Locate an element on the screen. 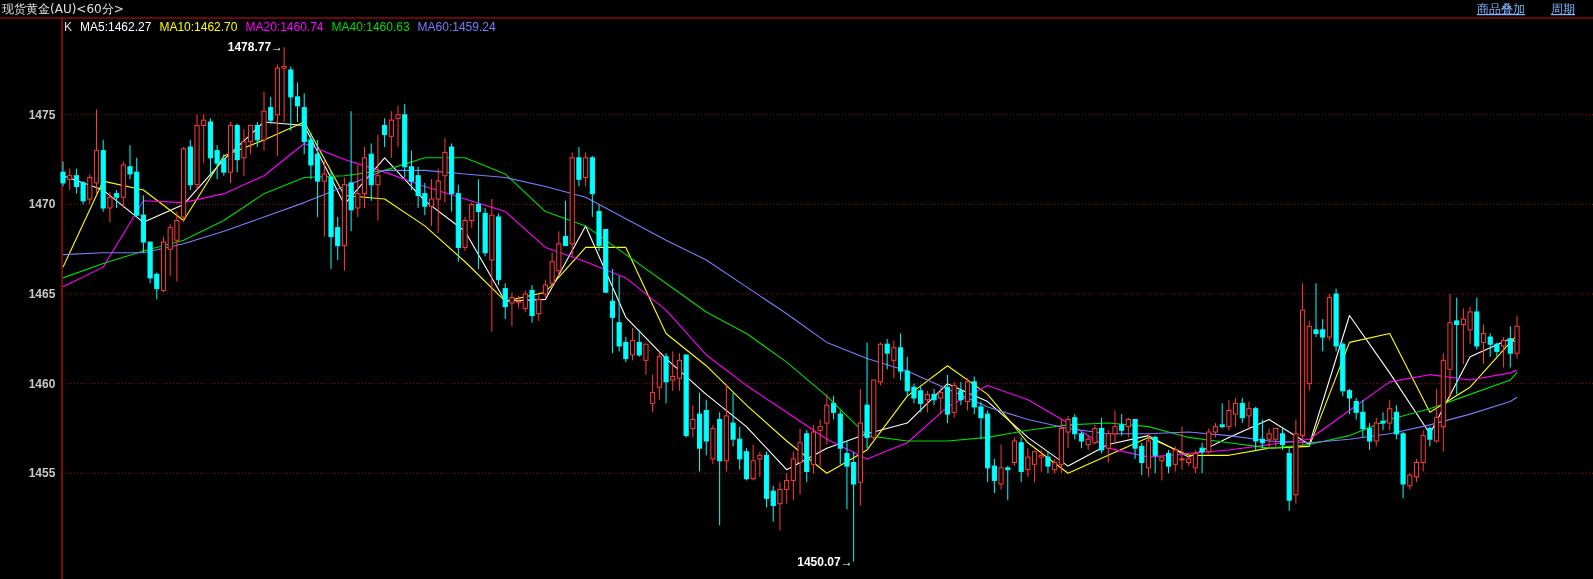 This screenshot has width=1593, height=579. y-tick-label: 1470 is located at coordinates (42, 204).